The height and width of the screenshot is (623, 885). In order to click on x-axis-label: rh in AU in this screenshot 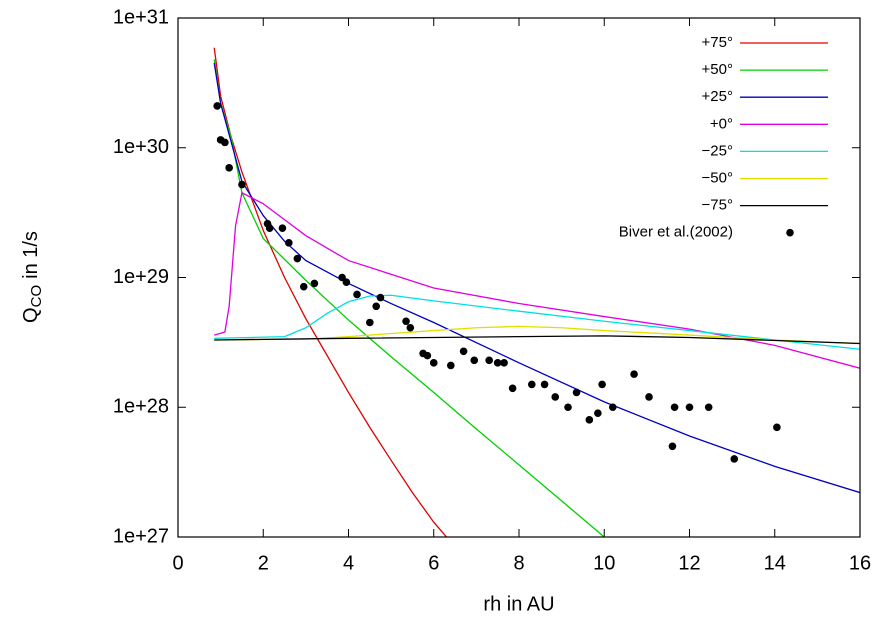, I will do `click(518, 604)`.